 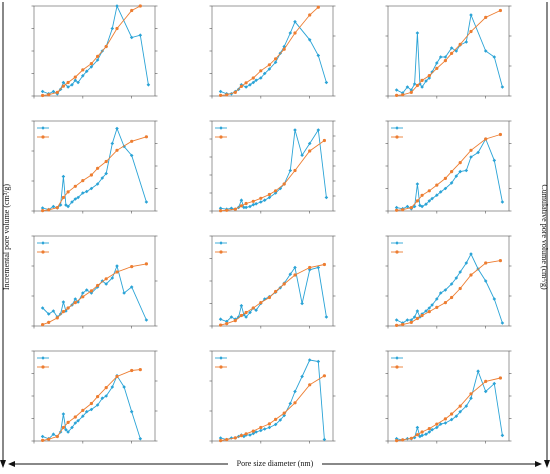 I want to click on cumulative-series-line, so click(x=91, y=50).